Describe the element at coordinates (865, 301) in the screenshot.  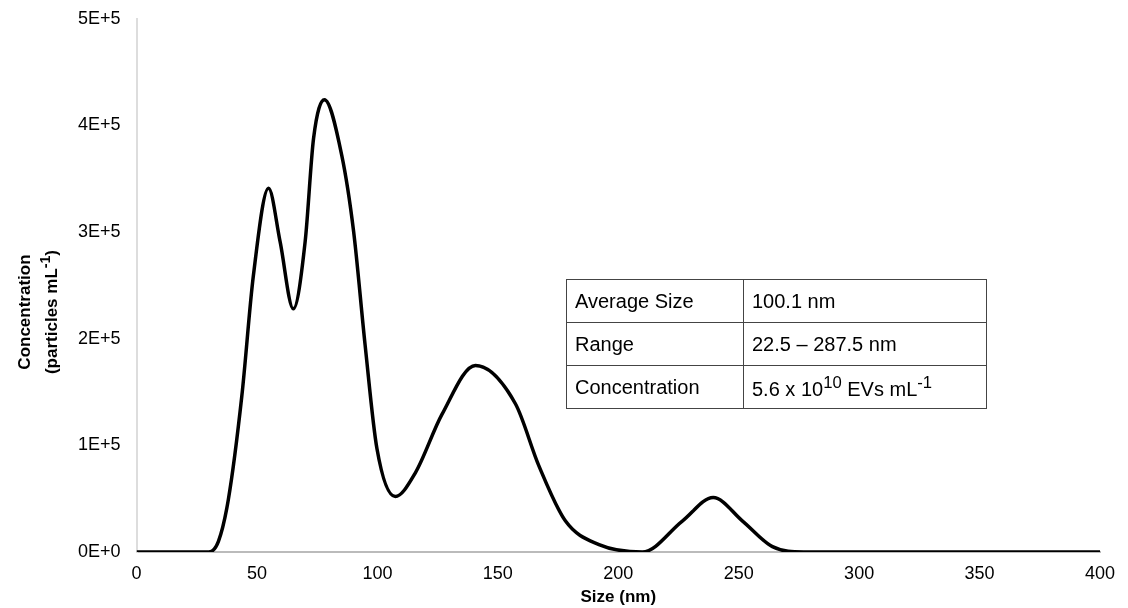
I see `annotation: 100.1 nm` at that location.